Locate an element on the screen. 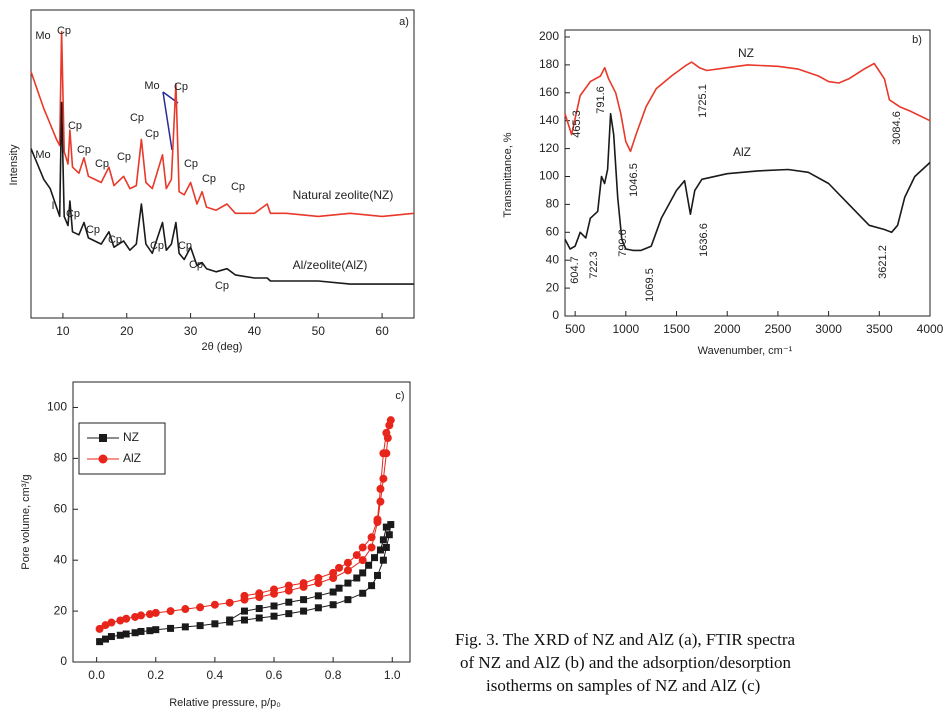  caption-line: isotherms on samples of NZ and AlZ (c) is located at coordinates (623, 685).